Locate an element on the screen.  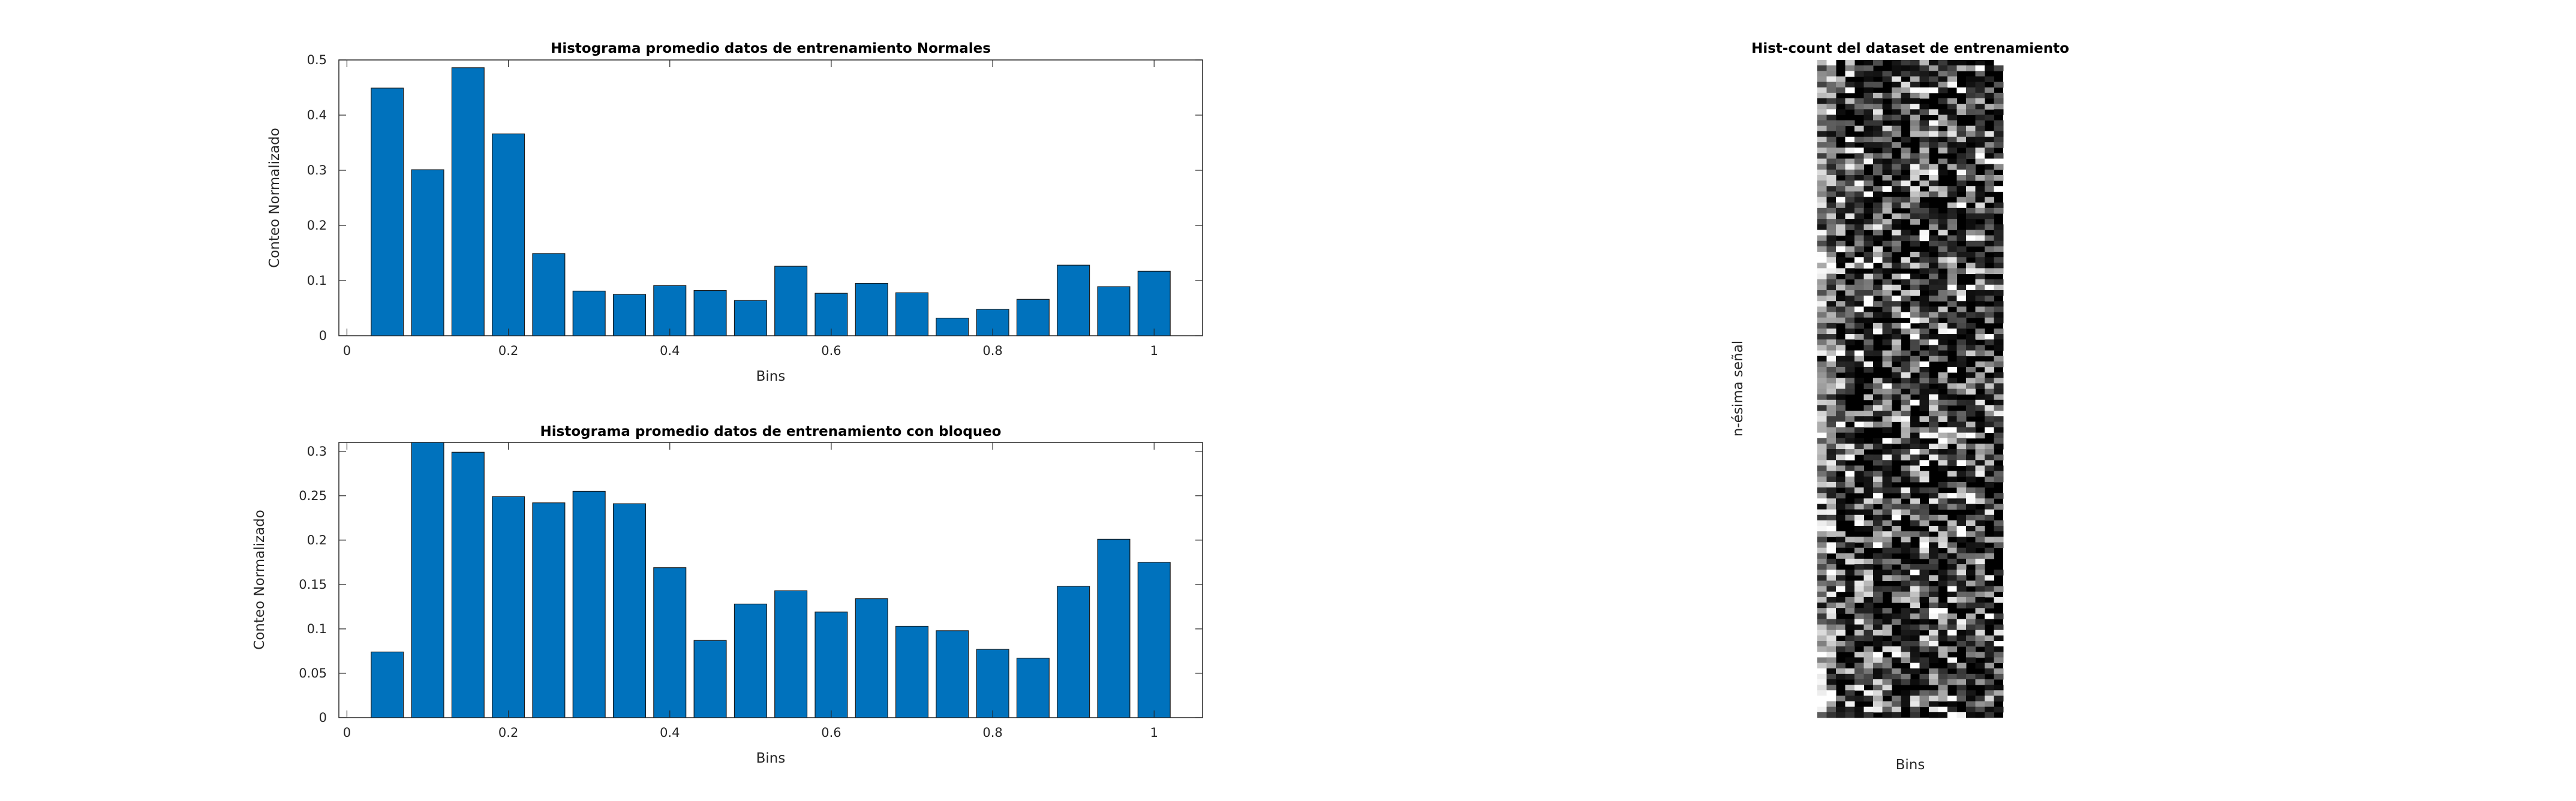
top-x-tick-label: 0.8 is located at coordinates (992, 351).